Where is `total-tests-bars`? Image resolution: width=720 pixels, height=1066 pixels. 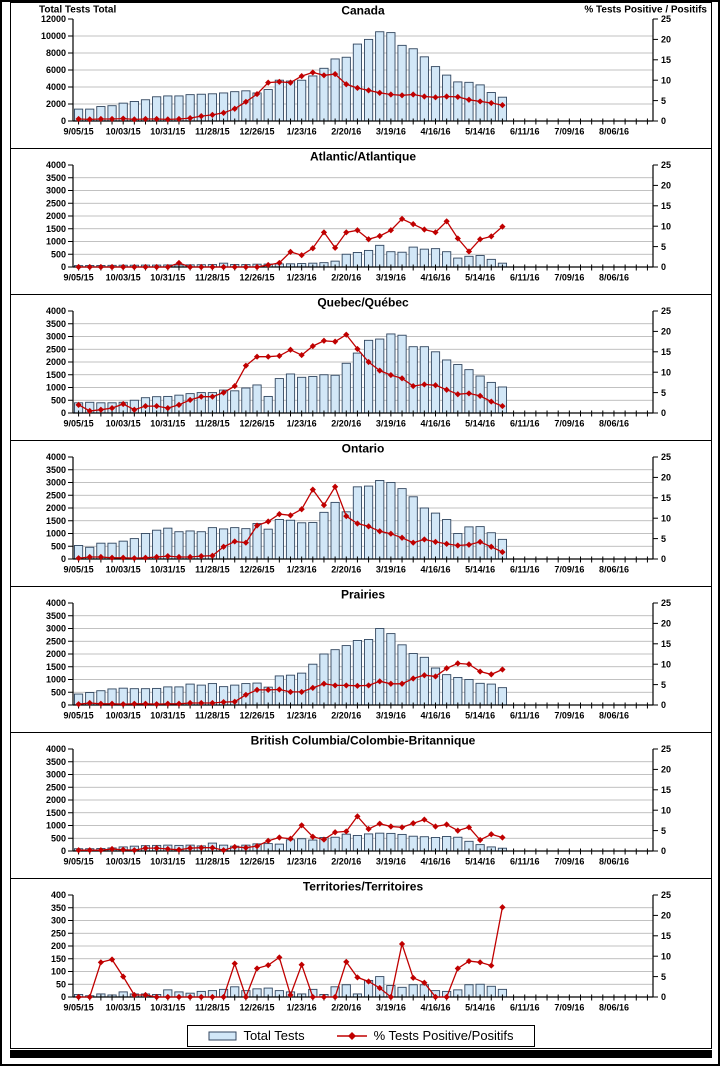 total-tests-bars is located at coordinates (290, 76).